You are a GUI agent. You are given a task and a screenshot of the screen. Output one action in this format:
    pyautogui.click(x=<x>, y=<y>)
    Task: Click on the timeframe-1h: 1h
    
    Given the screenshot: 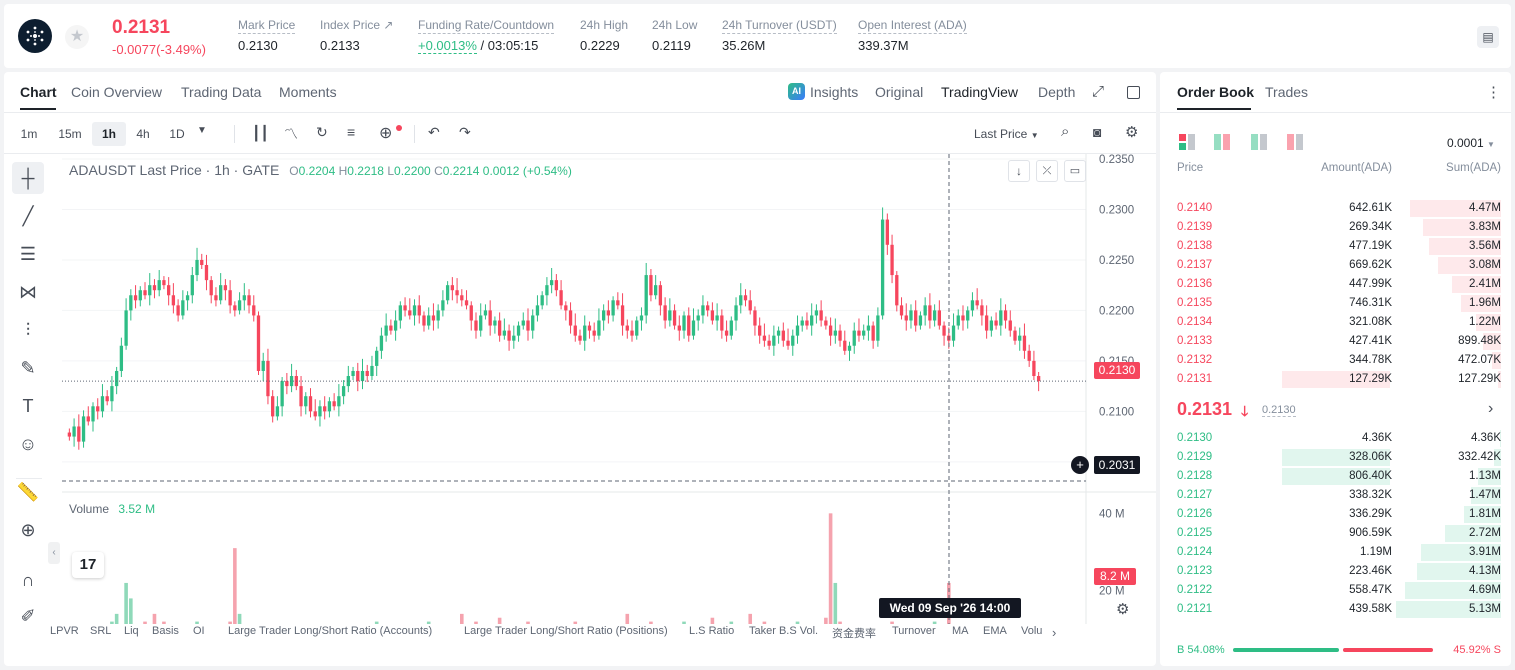 What is the action you would take?
    pyautogui.click(x=109, y=134)
    